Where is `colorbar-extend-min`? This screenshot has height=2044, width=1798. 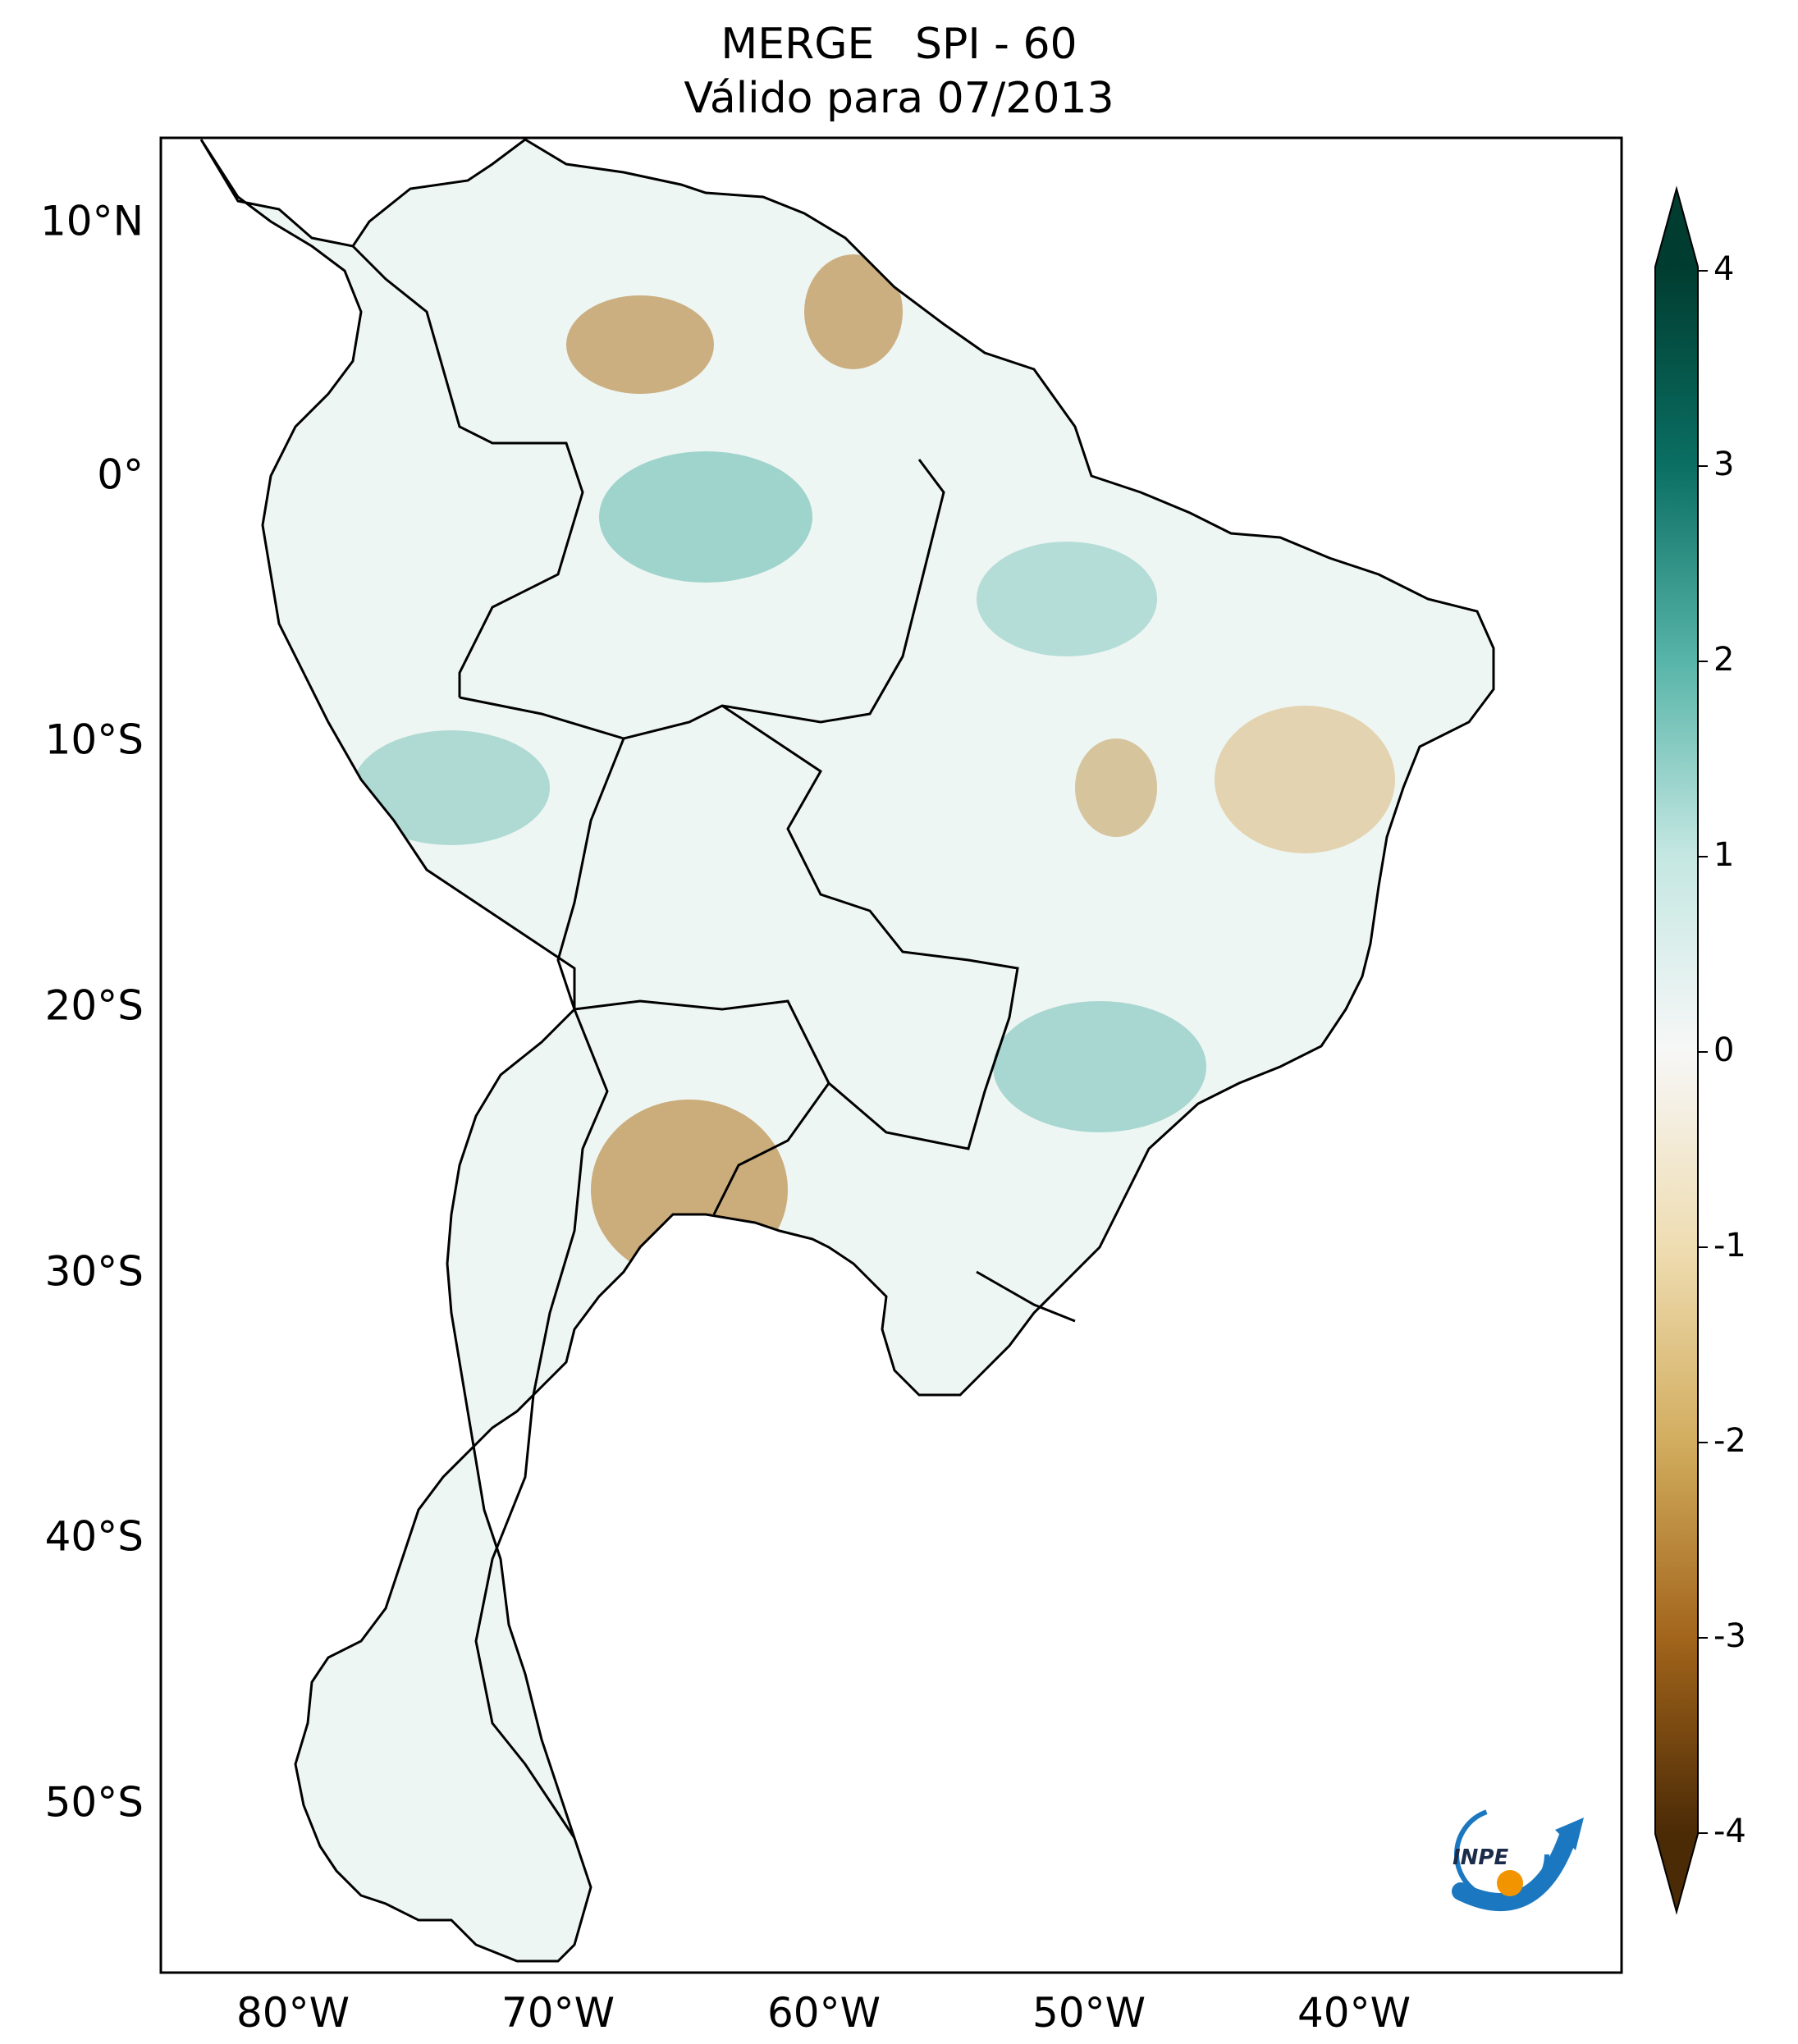 colorbar-extend-min is located at coordinates (1676, 1873).